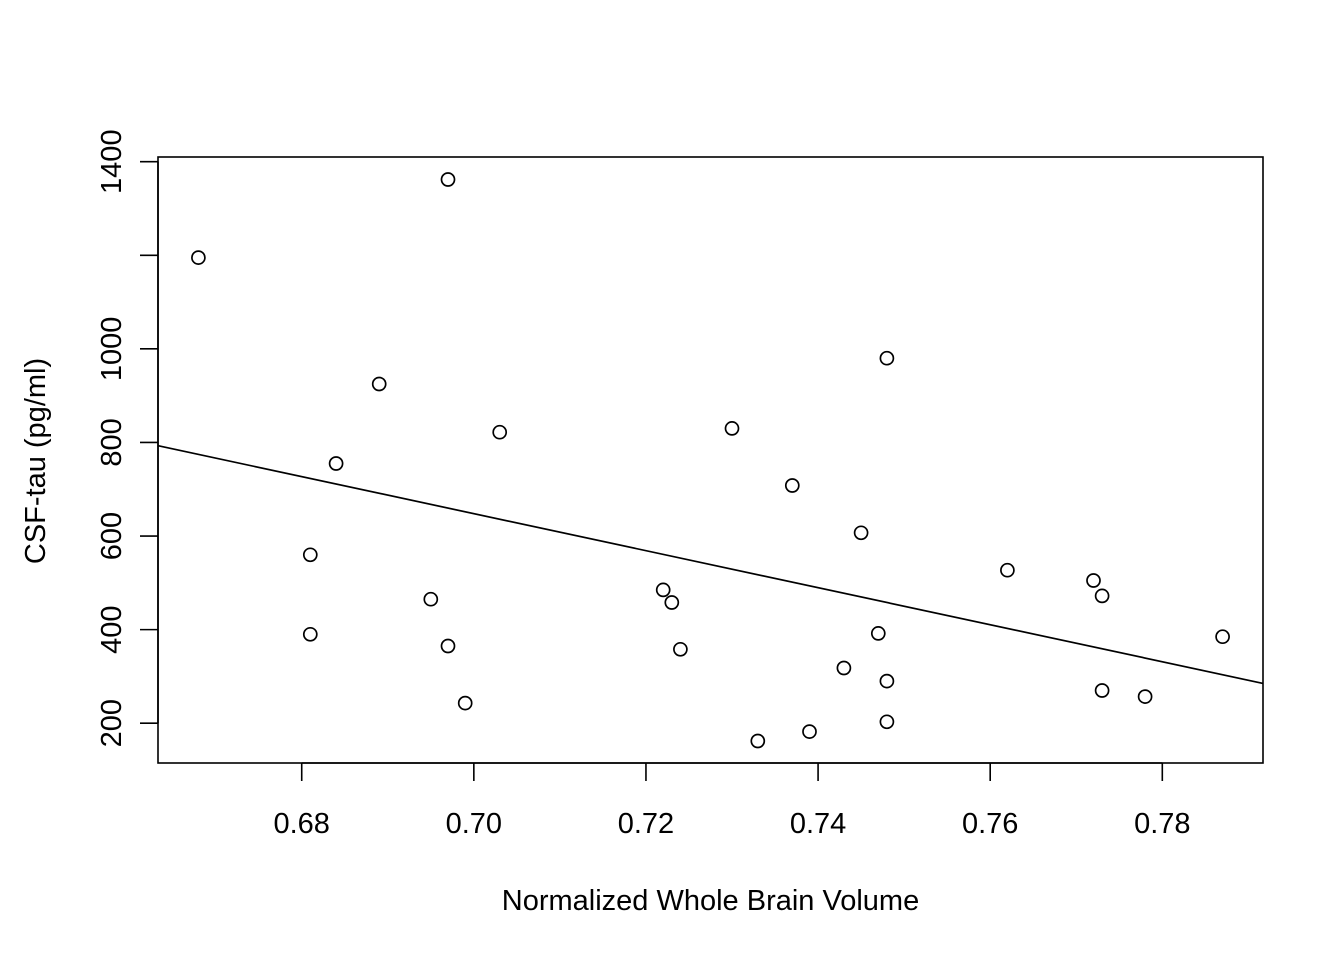 The width and height of the screenshot is (1344, 960). I want to click on y-tick-label: 1000, so click(112, 349).